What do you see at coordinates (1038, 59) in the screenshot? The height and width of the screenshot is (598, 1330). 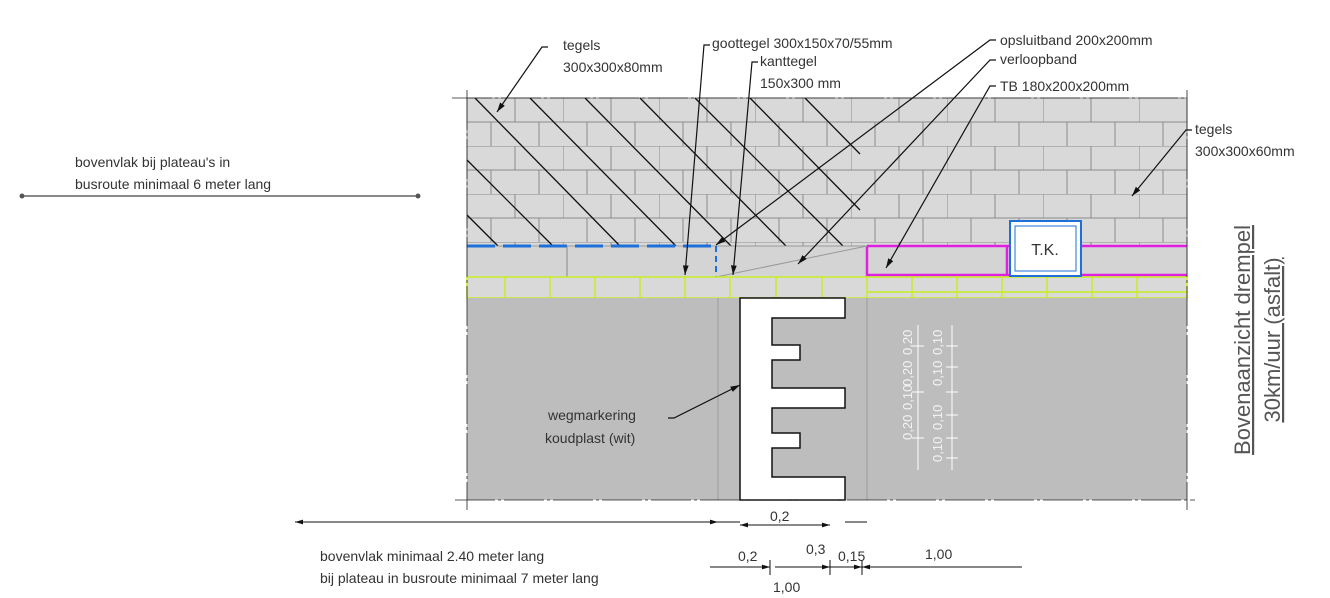 I see `label: verloopband` at bounding box center [1038, 59].